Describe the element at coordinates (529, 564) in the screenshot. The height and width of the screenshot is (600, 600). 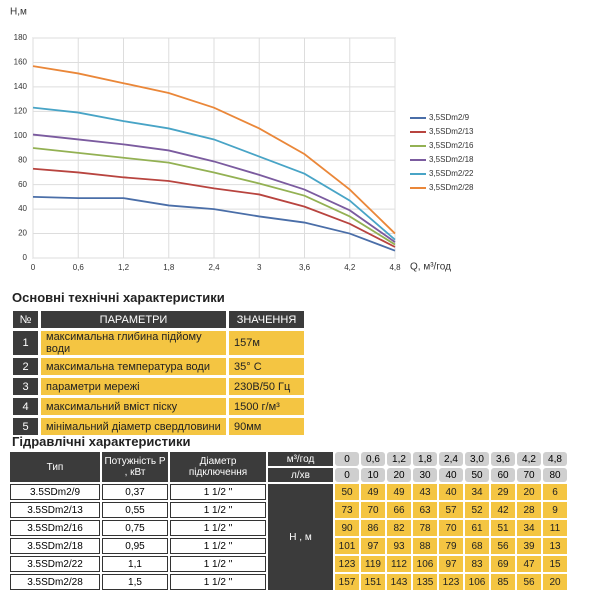
I see `table-cell: 47` at that location.